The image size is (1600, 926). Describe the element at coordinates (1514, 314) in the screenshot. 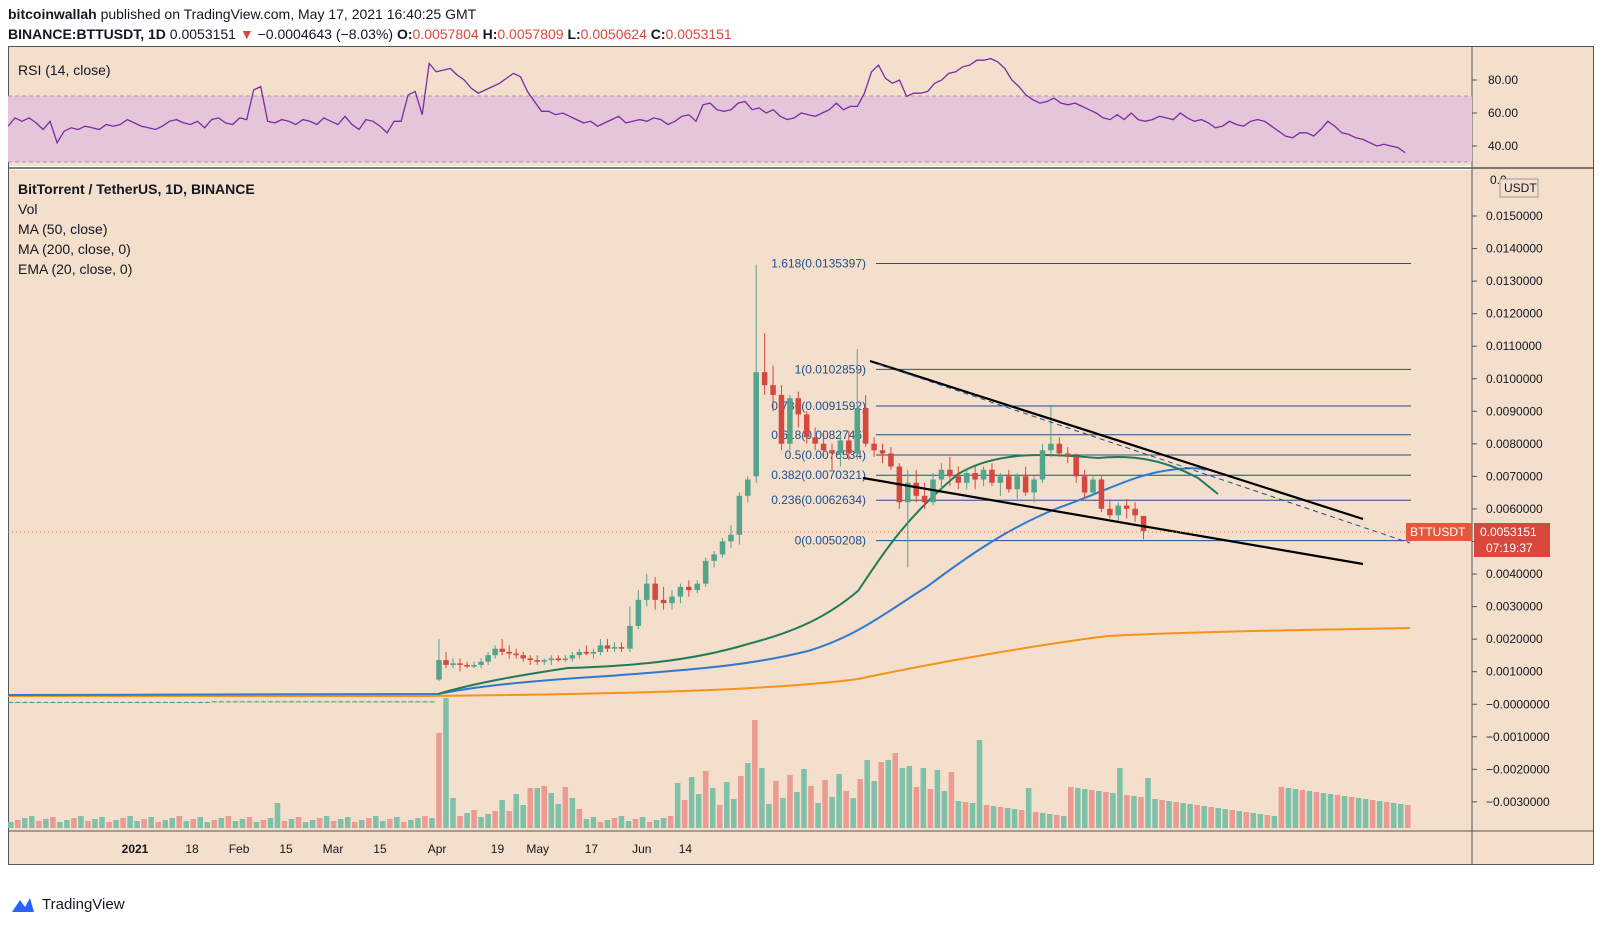

I see `price-tick-label: 0.0120000` at that location.